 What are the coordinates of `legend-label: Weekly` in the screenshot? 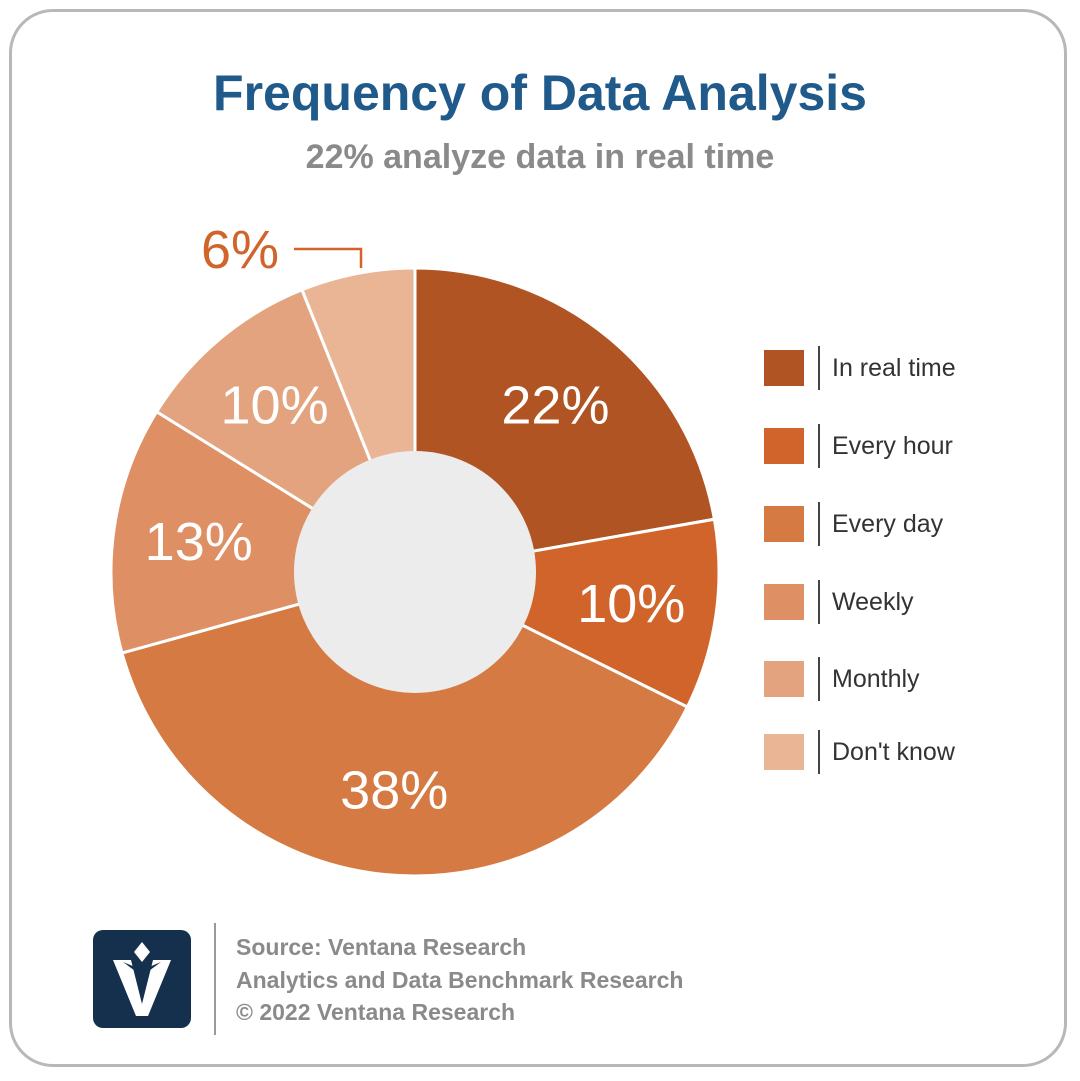 It's located at (873, 602).